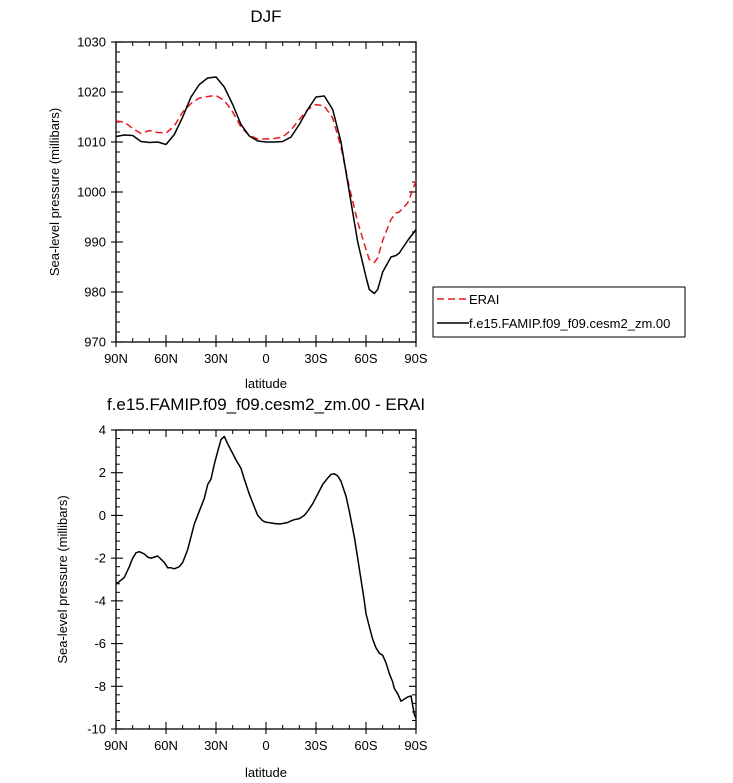 The image size is (733, 783). What do you see at coordinates (91, 192) in the screenshot?
I see `y-tick-label: 1000` at bounding box center [91, 192].